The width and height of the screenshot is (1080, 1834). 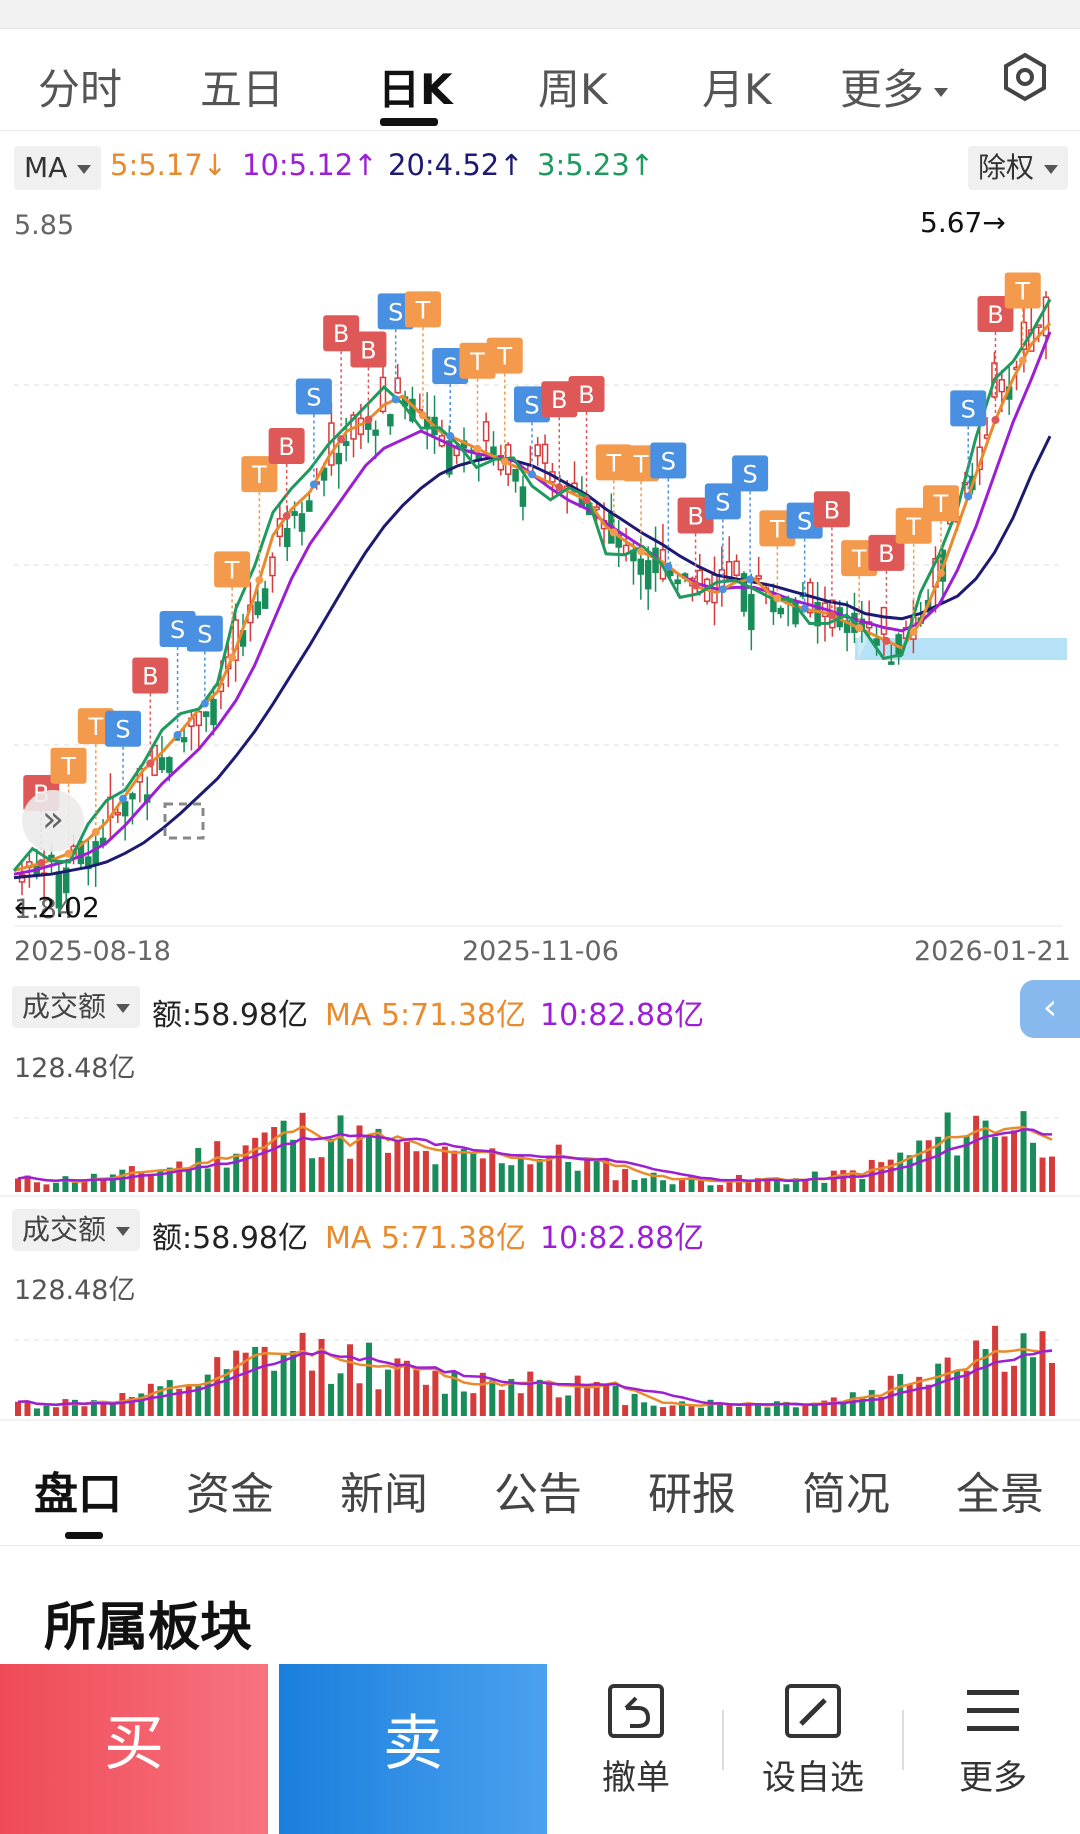 I want to click on cancel-order-button: 撤单, so click(x=636, y=1739).